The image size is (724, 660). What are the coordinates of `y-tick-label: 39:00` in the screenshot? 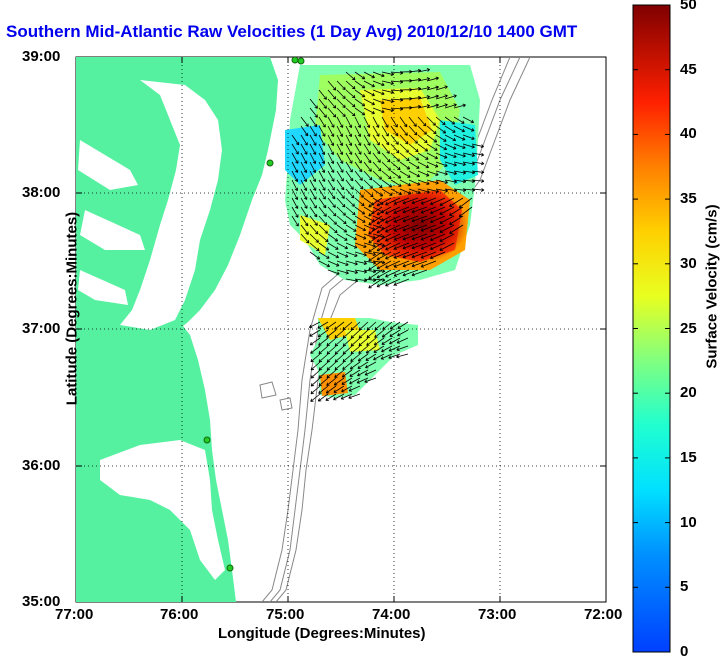 It's located at (41, 56).